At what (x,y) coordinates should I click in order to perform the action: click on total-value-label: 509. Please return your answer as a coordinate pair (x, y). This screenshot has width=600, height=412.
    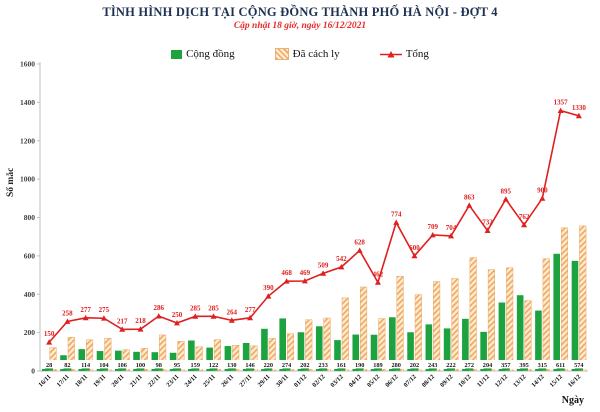
    Looking at the image, I should click on (323, 265).